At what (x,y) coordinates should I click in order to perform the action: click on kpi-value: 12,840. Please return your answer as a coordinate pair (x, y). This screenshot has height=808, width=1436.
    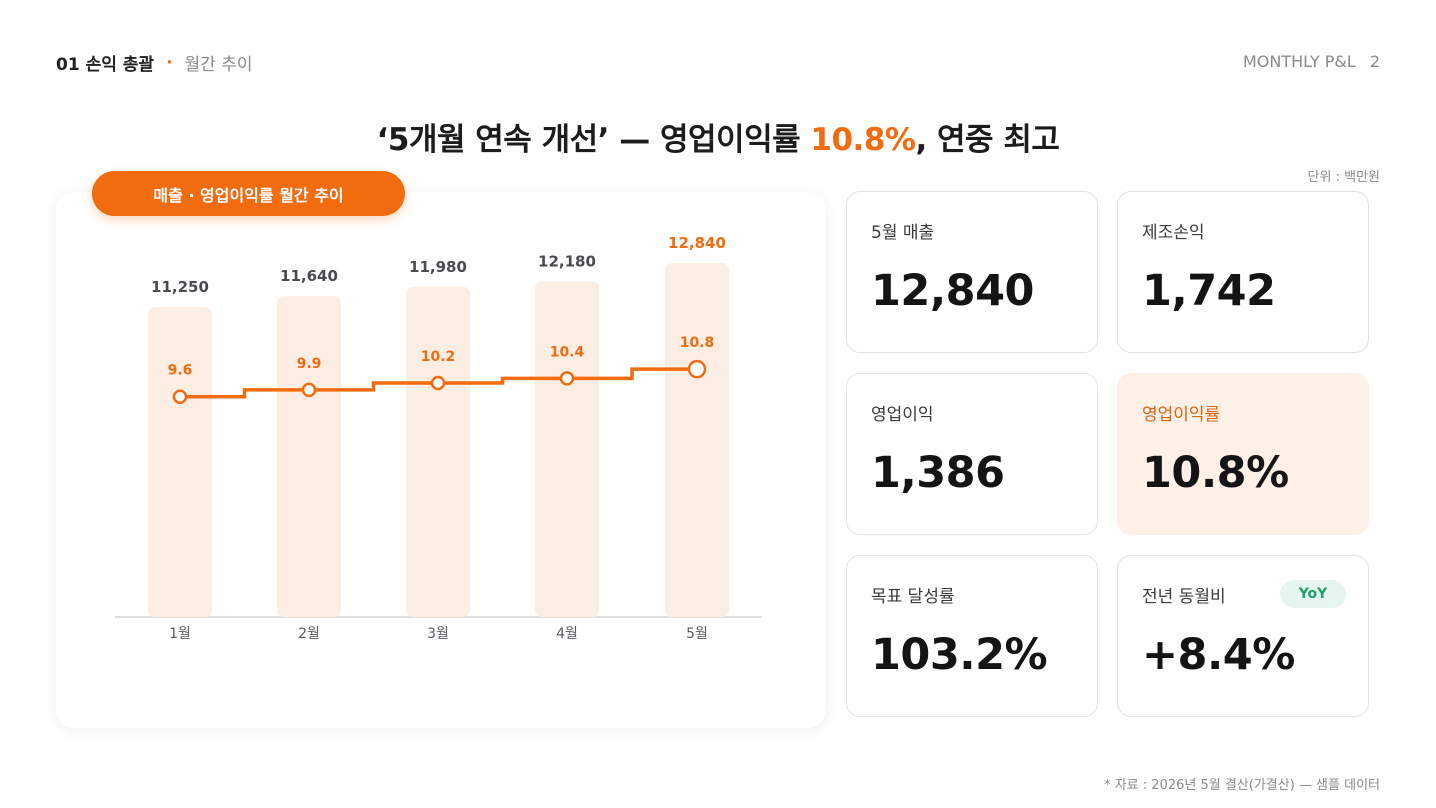
    Looking at the image, I should click on (952, 291).